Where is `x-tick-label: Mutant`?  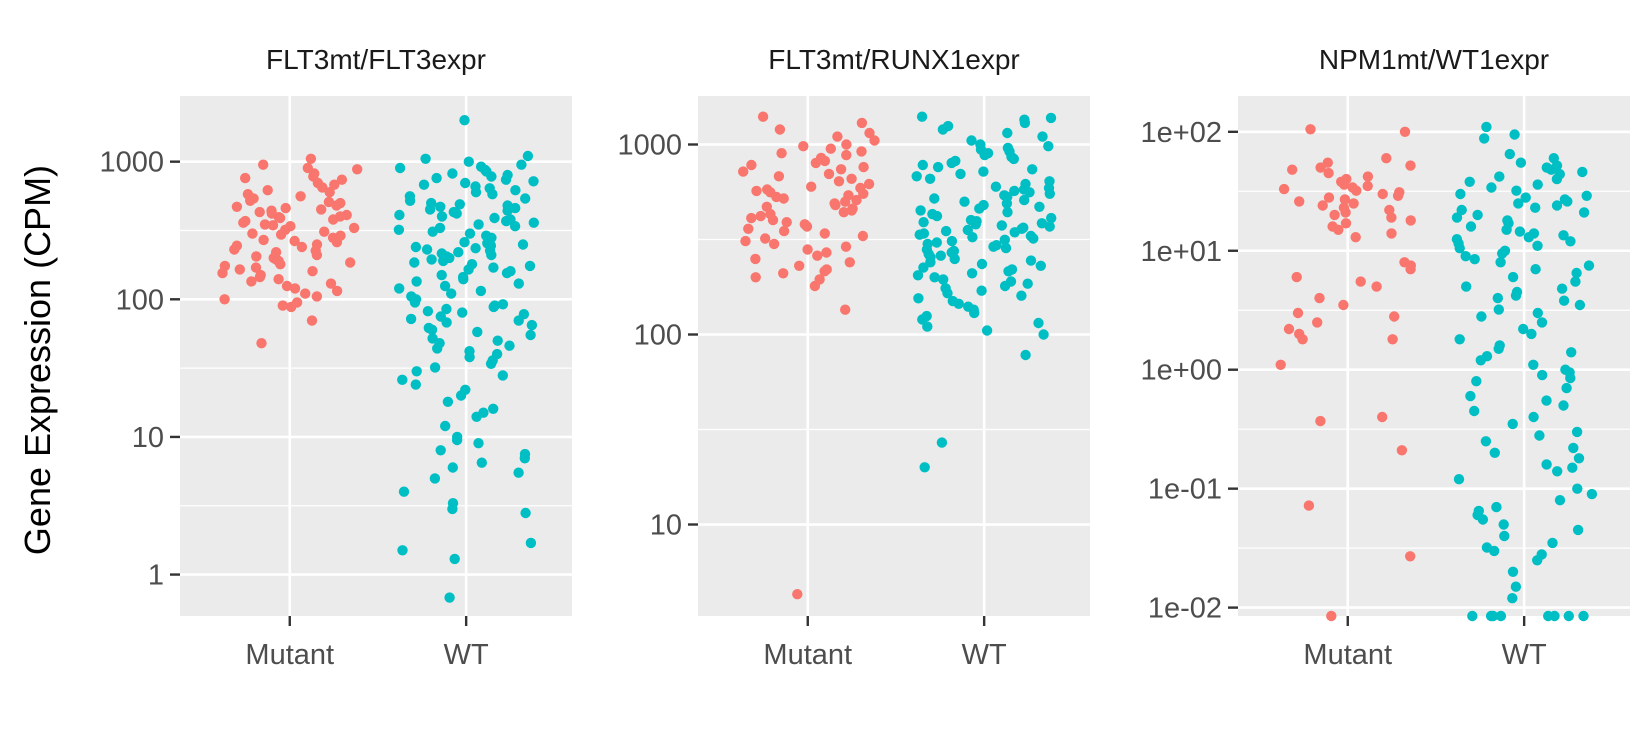
x-tick-label: Mutant is located at coordinates (289, 655).